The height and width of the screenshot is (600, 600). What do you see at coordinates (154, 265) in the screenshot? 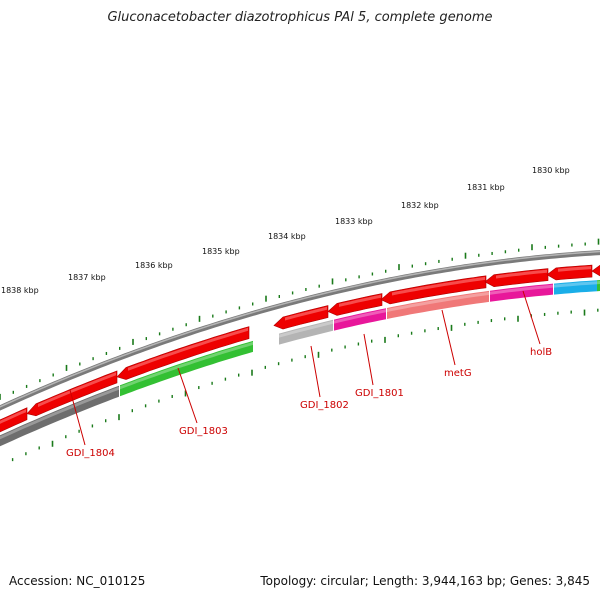
I see `coordinate-label: 1836 kbp` at bounding box center [154, 265].